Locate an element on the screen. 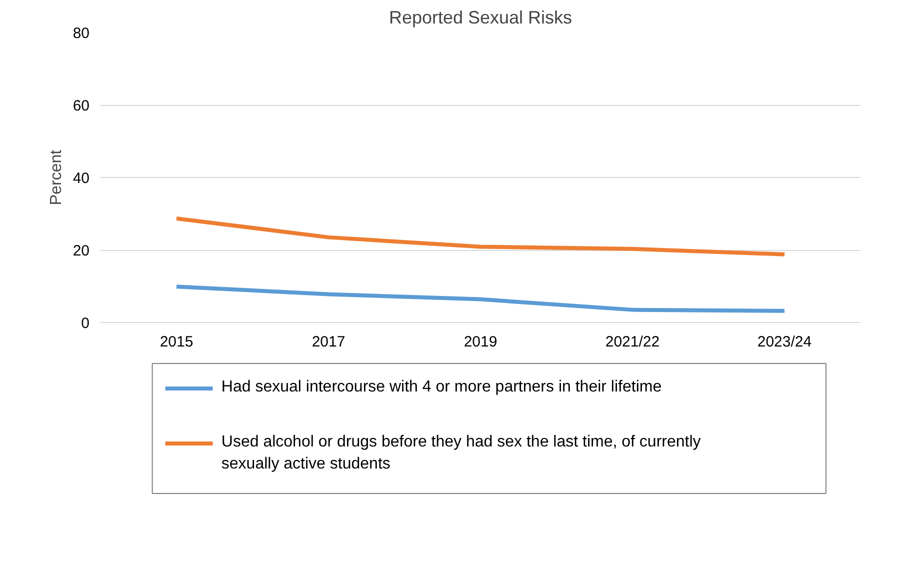  y-tick-label: 40 is located at coordinates (81, 178).